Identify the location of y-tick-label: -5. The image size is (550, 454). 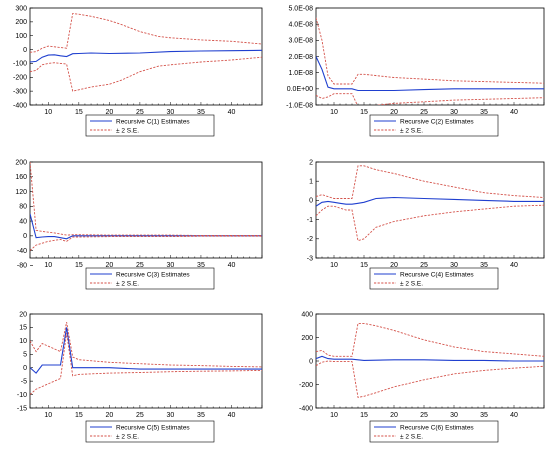
(24, 381).